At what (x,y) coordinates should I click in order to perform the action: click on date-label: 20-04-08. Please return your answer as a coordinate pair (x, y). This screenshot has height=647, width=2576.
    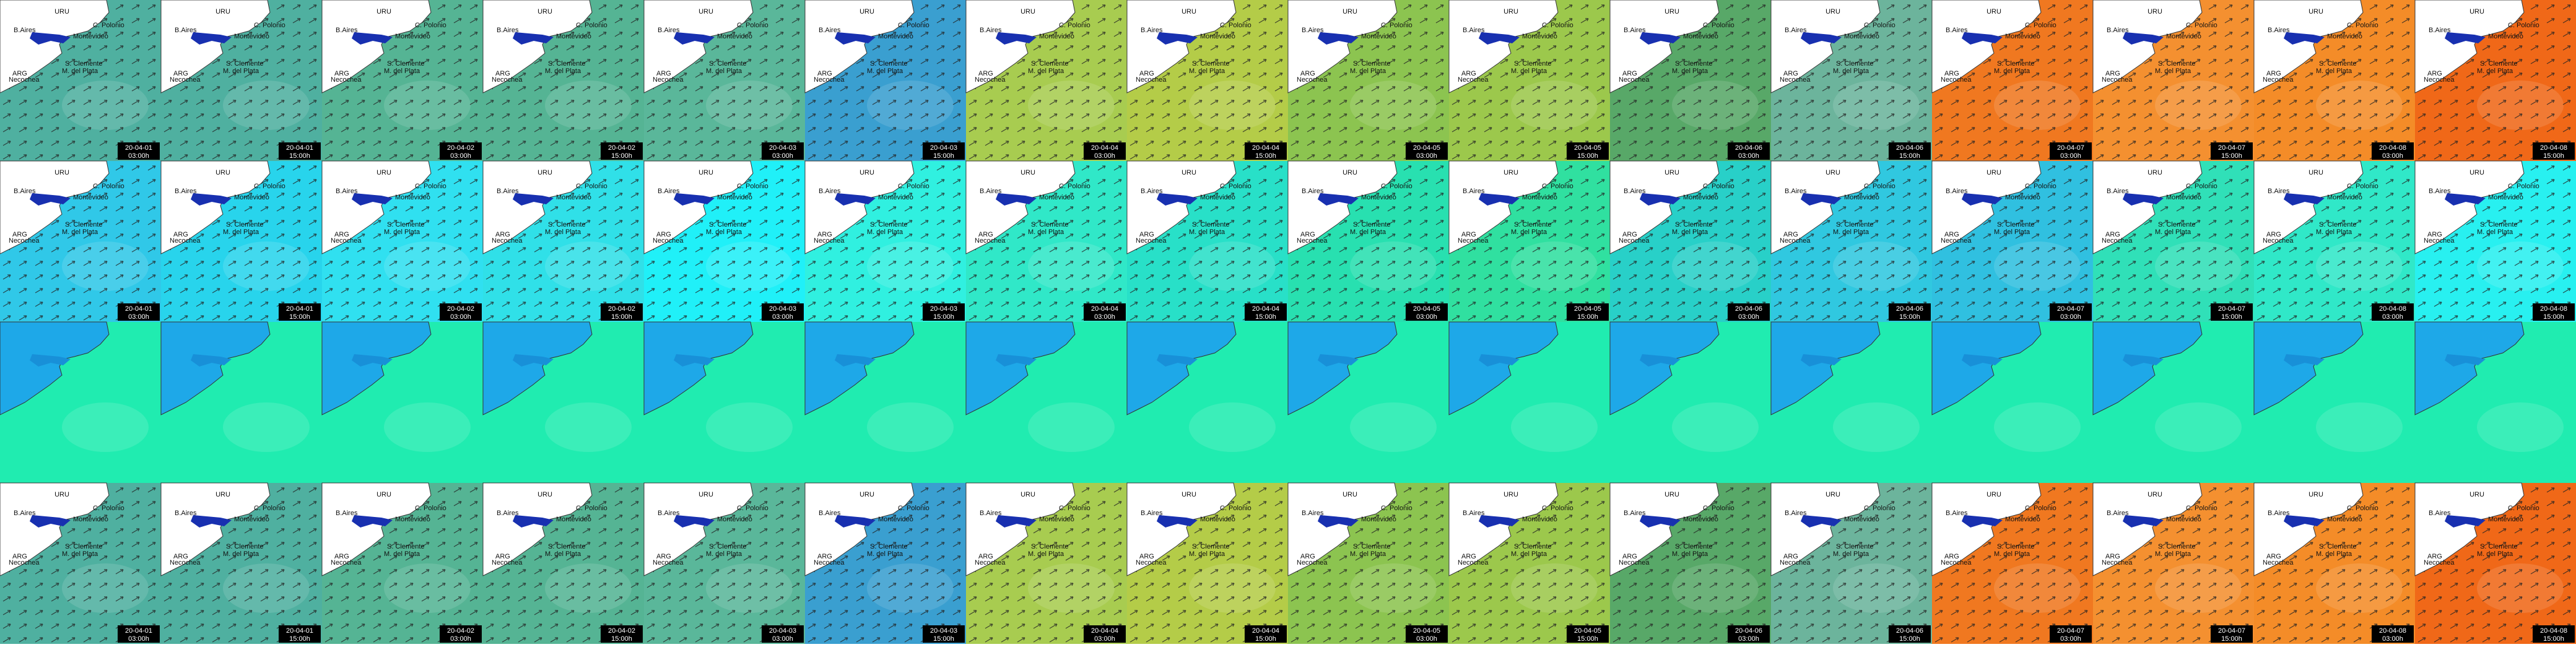
    Looking at the image, I should click on (2553, 148).